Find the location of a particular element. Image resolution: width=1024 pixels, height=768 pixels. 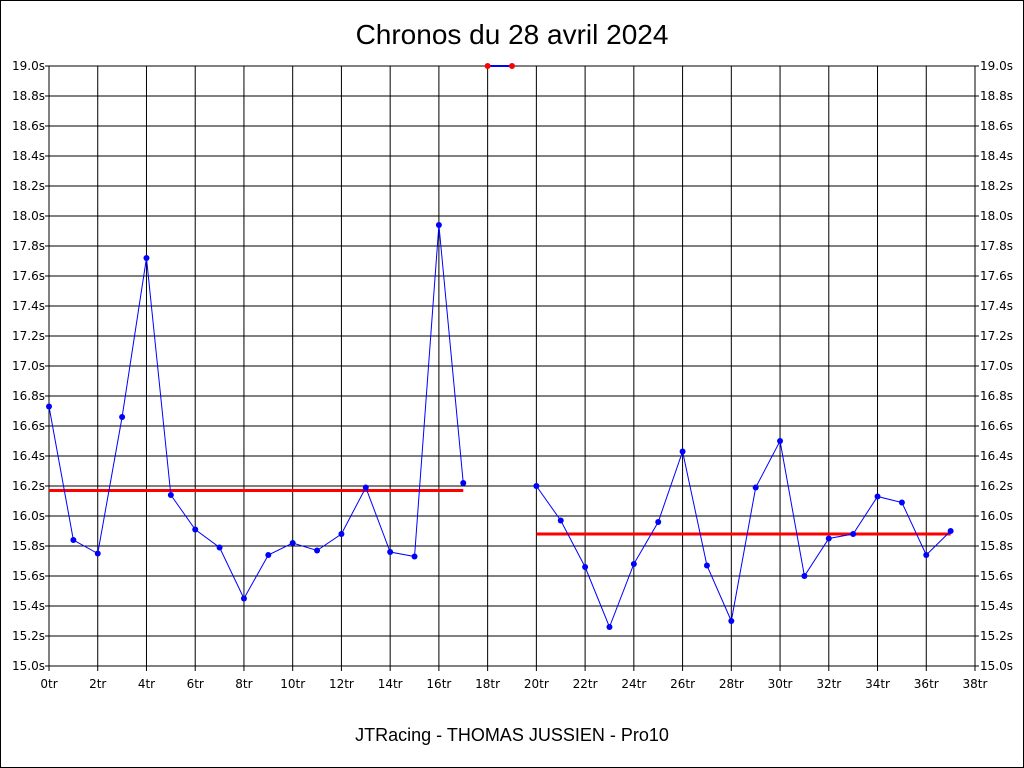

y-tick-label: 16.0s is located at coordinates (28, 516).